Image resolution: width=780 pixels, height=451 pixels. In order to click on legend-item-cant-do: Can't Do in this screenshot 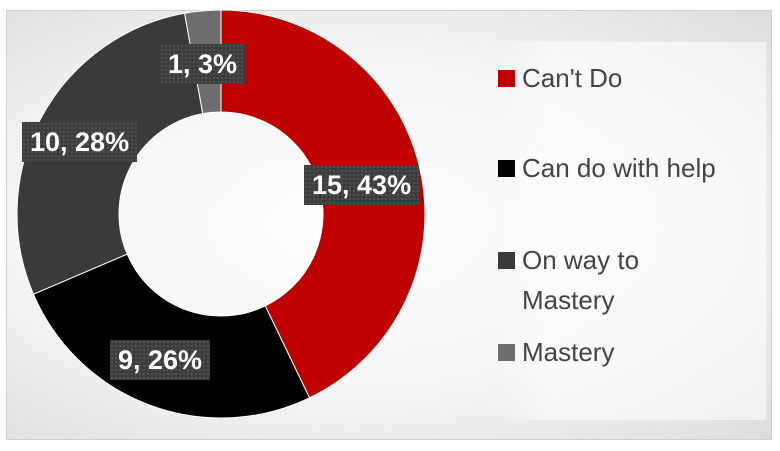, I will do `click(615, 78)`.